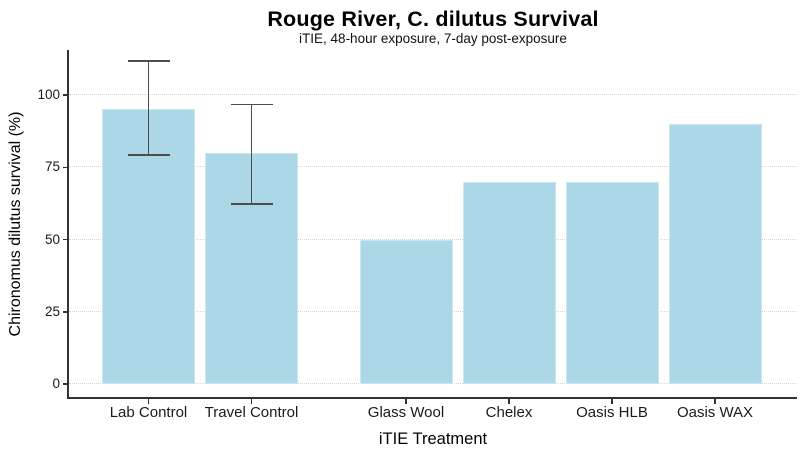  Describe the element at coordinates (52, 167) in the screenshot. I see `y-tick-label-75: 75` at that location.